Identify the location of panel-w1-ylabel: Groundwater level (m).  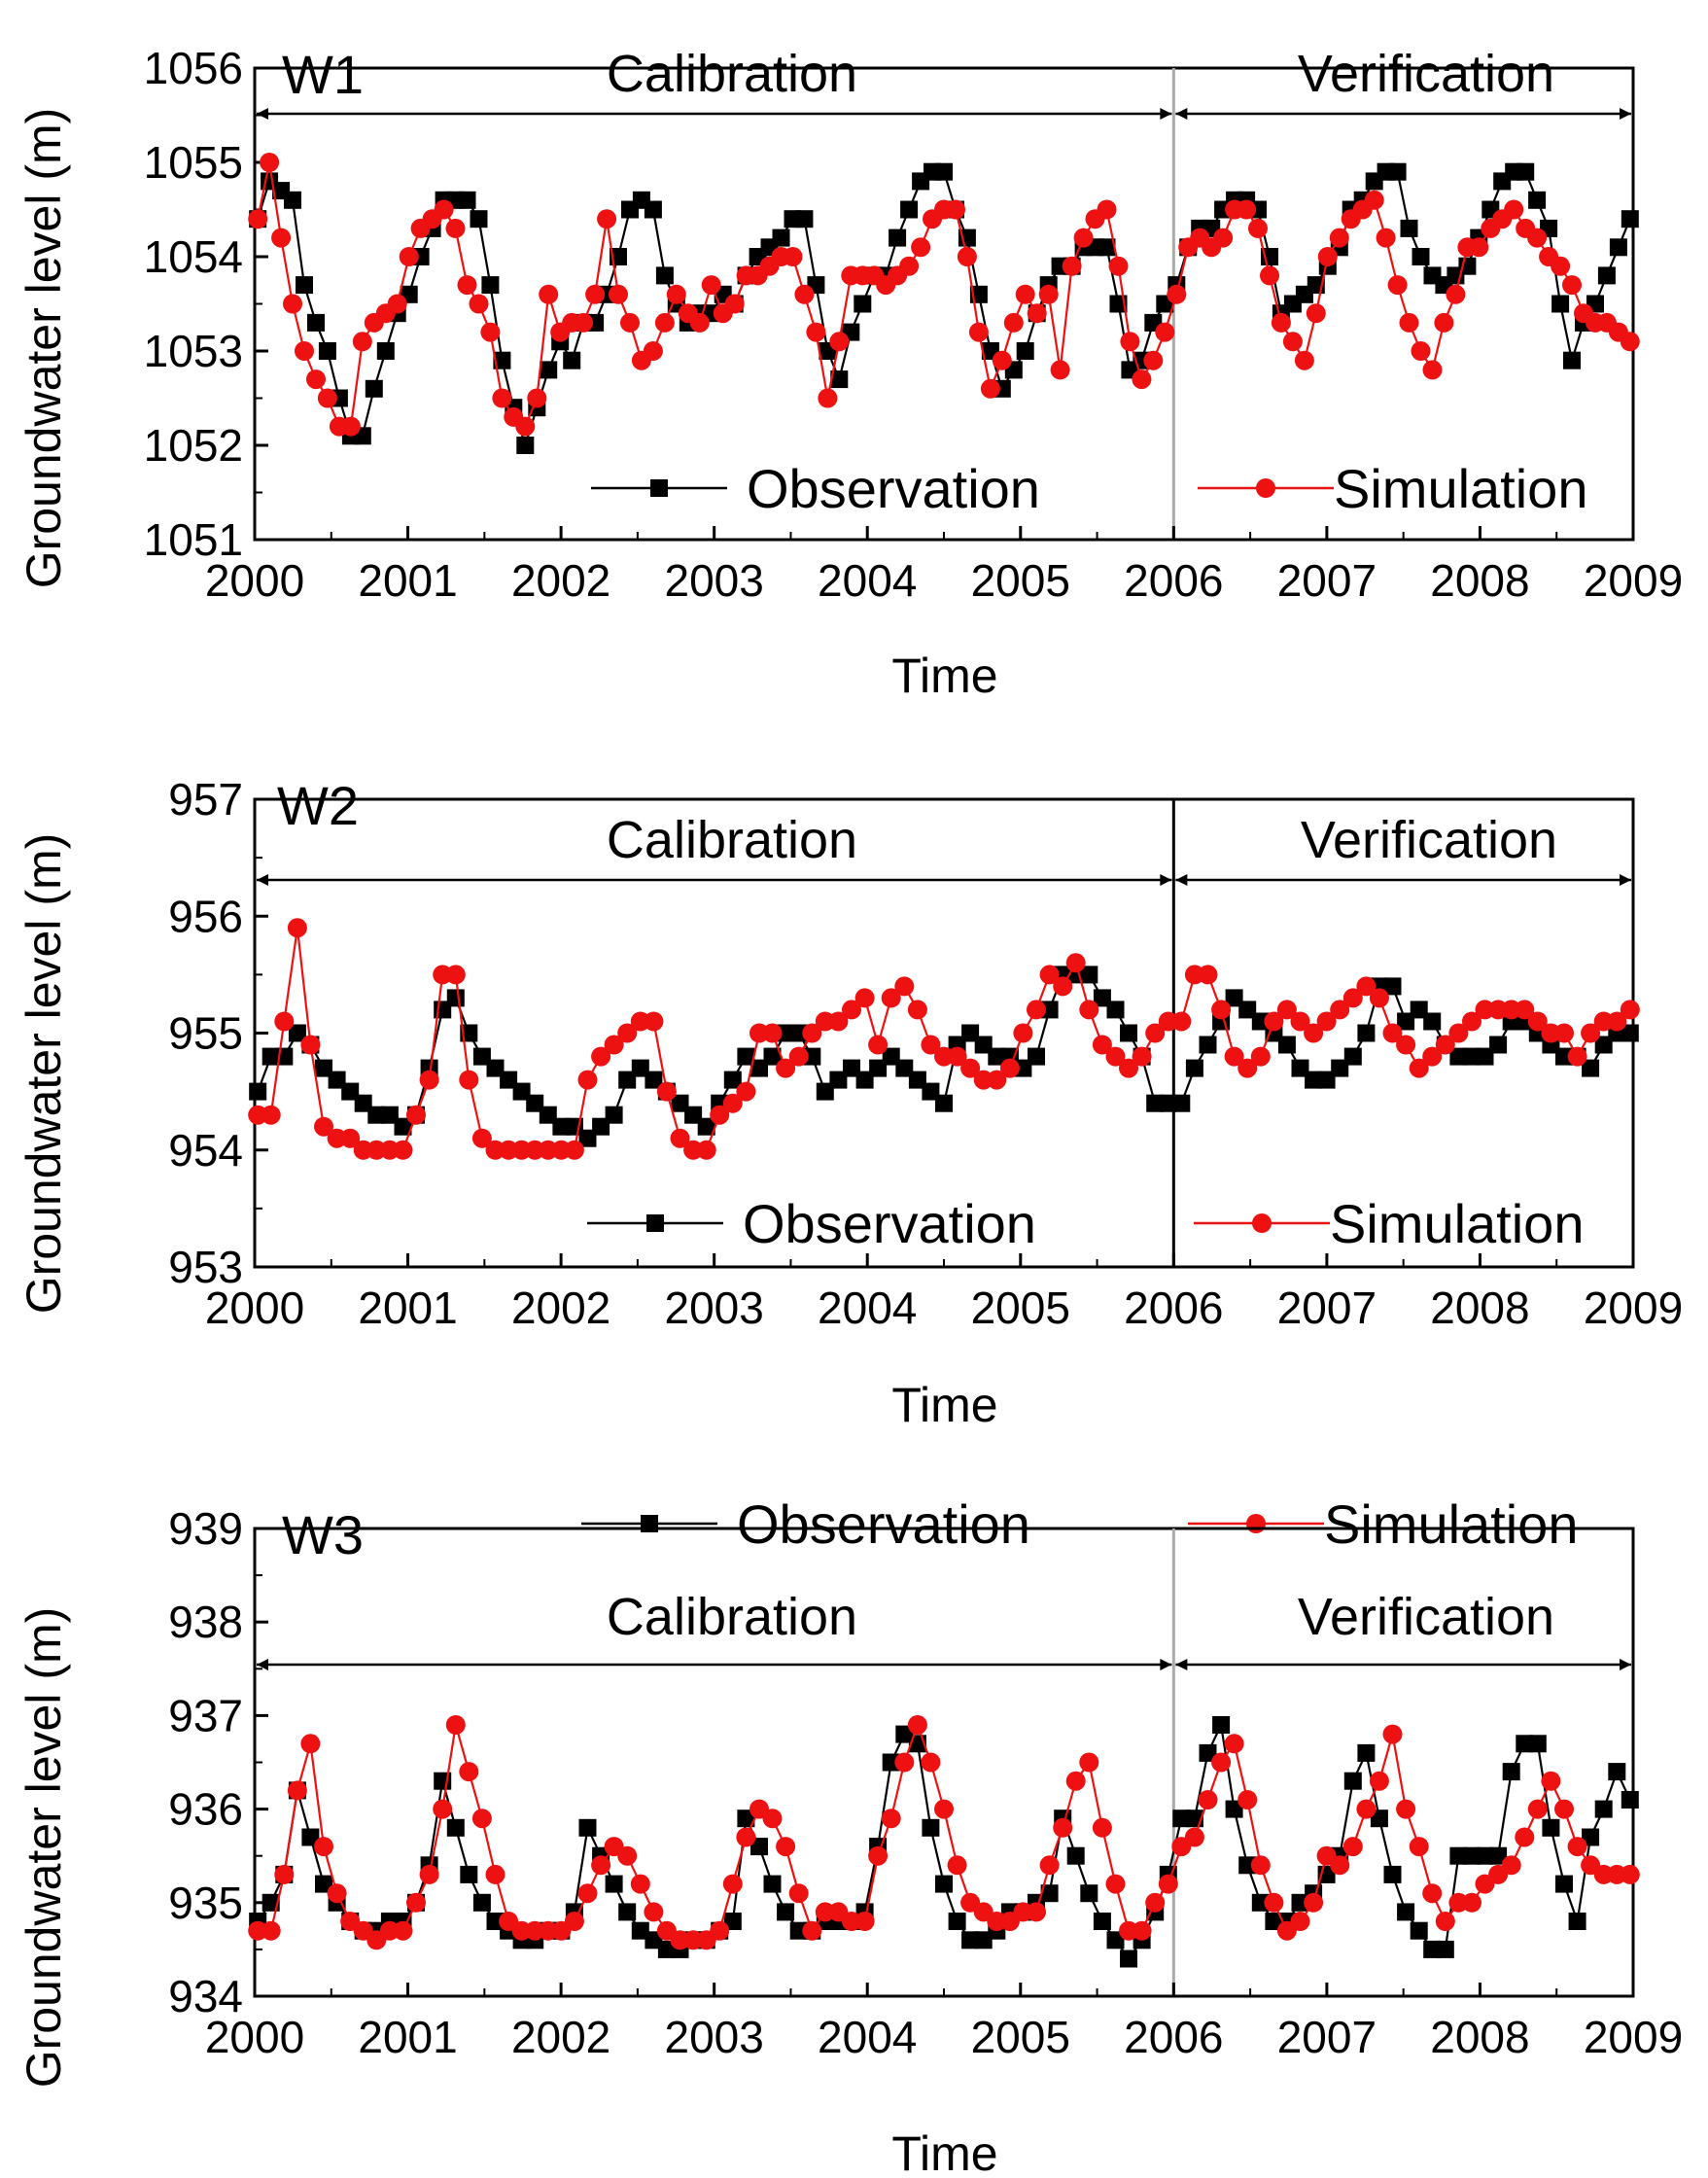
(44, 349).